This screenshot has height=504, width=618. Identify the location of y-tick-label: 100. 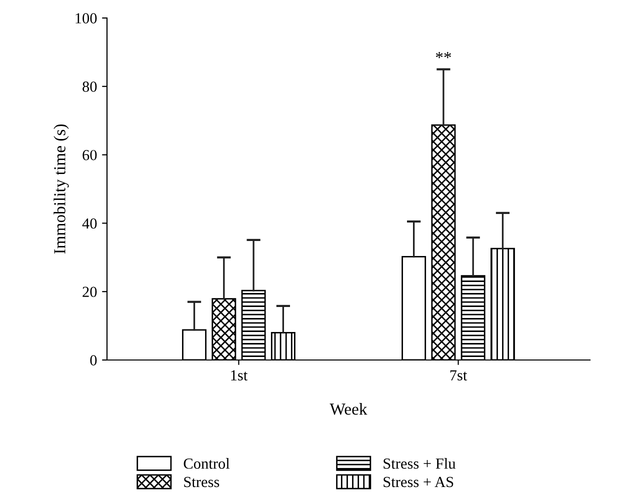
(86, 18).